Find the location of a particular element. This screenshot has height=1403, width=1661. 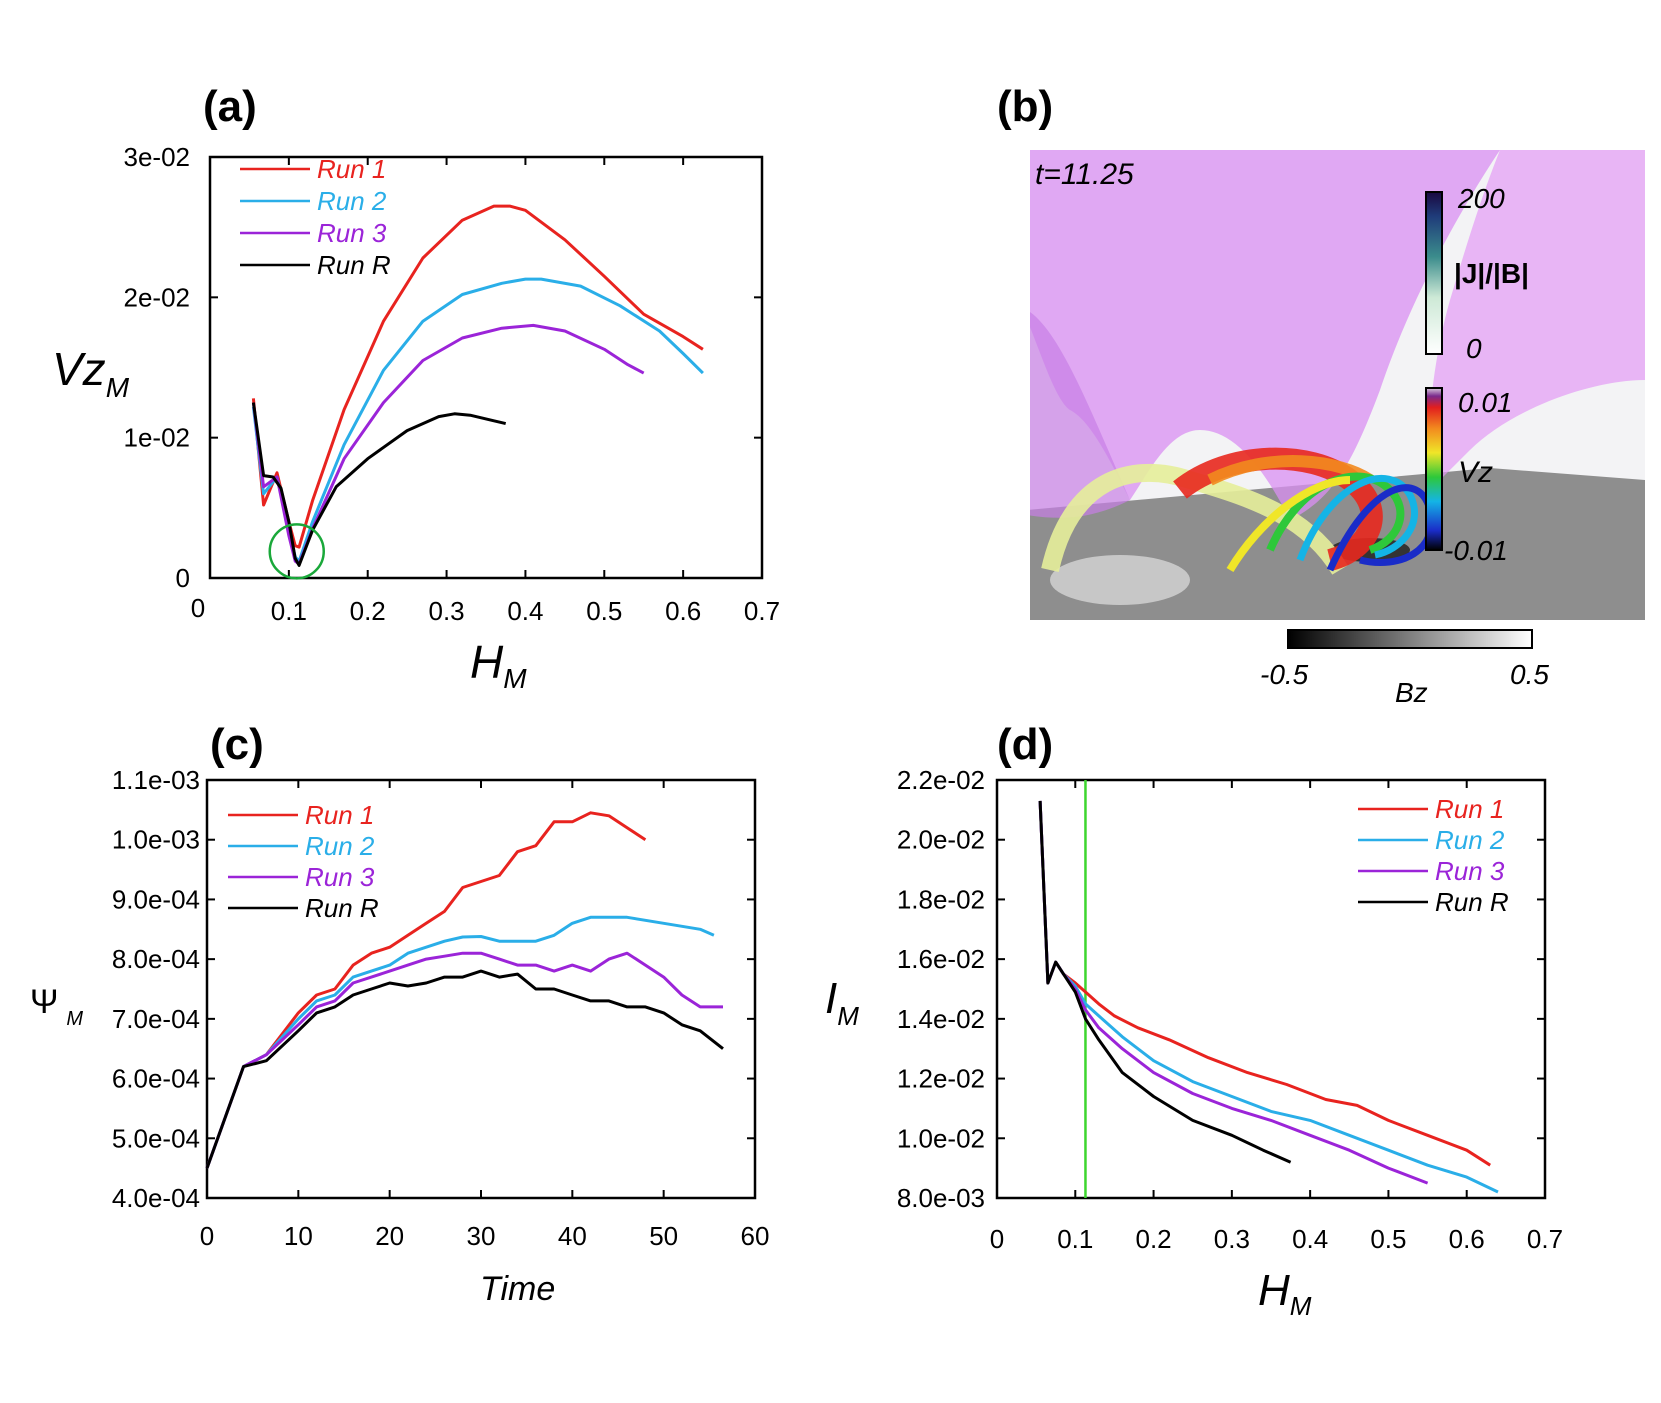

y-tick-label: 7.0e-04 is located at coordinates (156, 1019).